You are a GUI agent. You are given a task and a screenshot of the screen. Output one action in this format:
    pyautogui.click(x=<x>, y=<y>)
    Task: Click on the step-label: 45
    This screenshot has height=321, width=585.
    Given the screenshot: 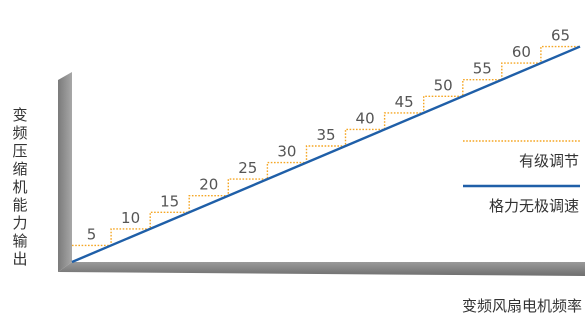 What is the action you would take?
    pyautogui.click(x=404, y=102)
    